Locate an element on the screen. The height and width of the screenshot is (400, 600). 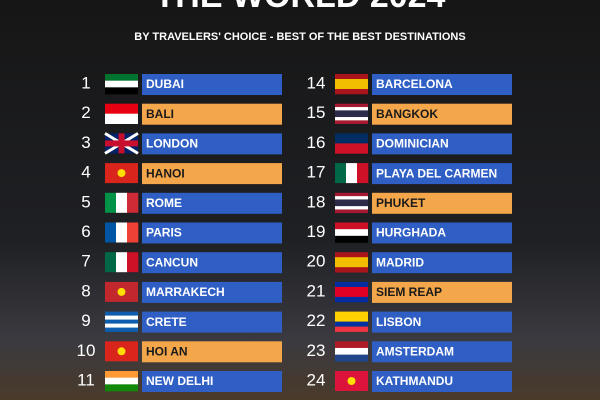
ranking-row: 8 MARRAKECH is located at coordinates (181, 292).